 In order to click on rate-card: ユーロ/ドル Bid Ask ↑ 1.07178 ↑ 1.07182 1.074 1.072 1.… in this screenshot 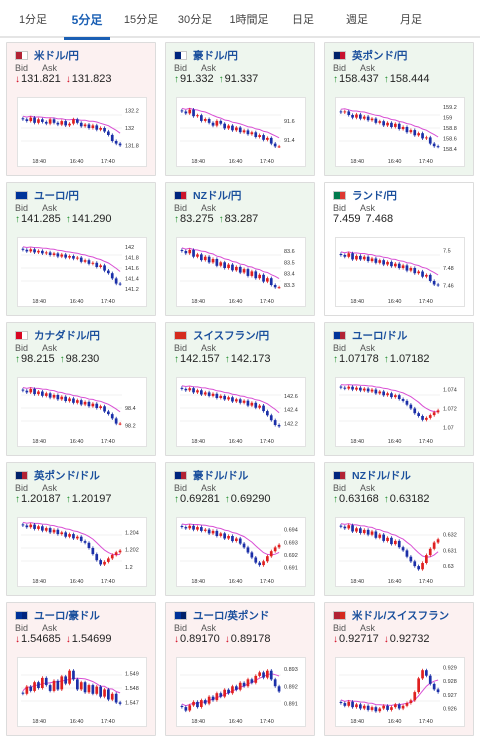, I will do `click(399, 389)`.